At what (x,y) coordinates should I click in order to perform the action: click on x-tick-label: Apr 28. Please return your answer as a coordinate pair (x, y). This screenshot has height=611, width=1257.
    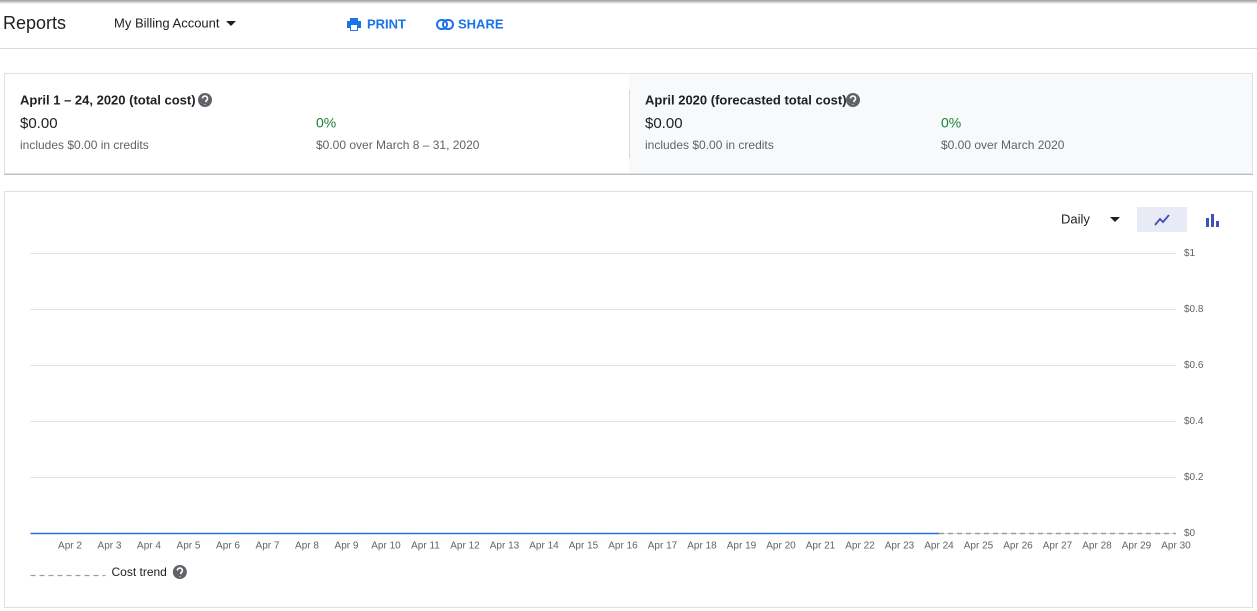
    Looking at the image, I should click on (1097, 546).